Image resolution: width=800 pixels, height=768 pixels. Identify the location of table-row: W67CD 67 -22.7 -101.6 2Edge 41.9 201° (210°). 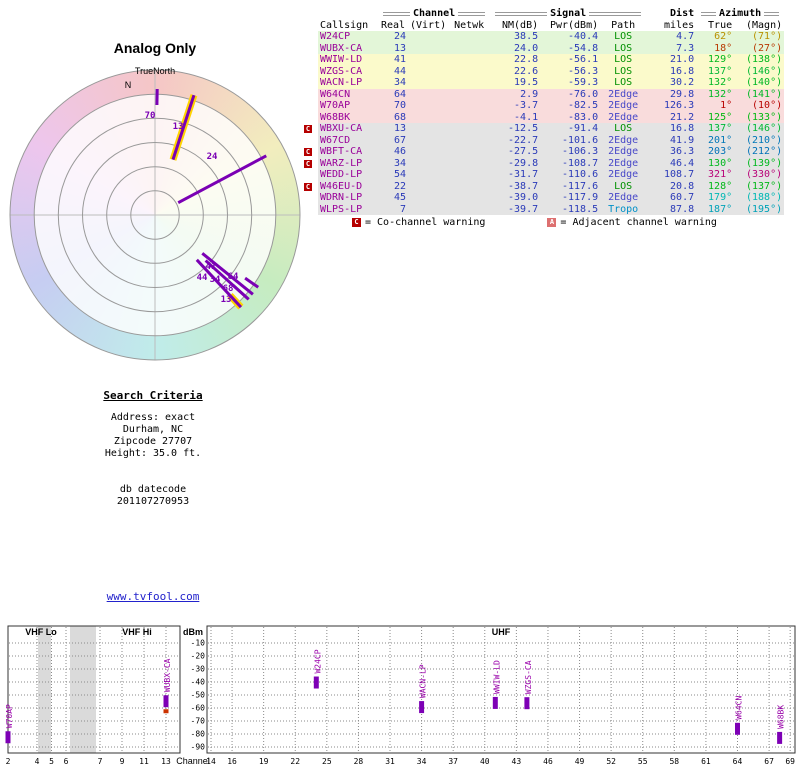
(543, 140).